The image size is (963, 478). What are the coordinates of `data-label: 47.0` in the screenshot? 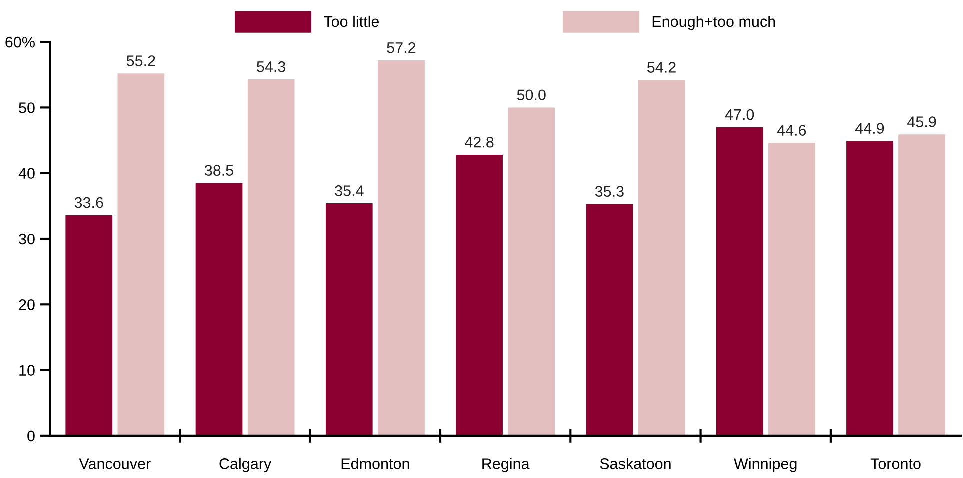 It's located at (739, 114).